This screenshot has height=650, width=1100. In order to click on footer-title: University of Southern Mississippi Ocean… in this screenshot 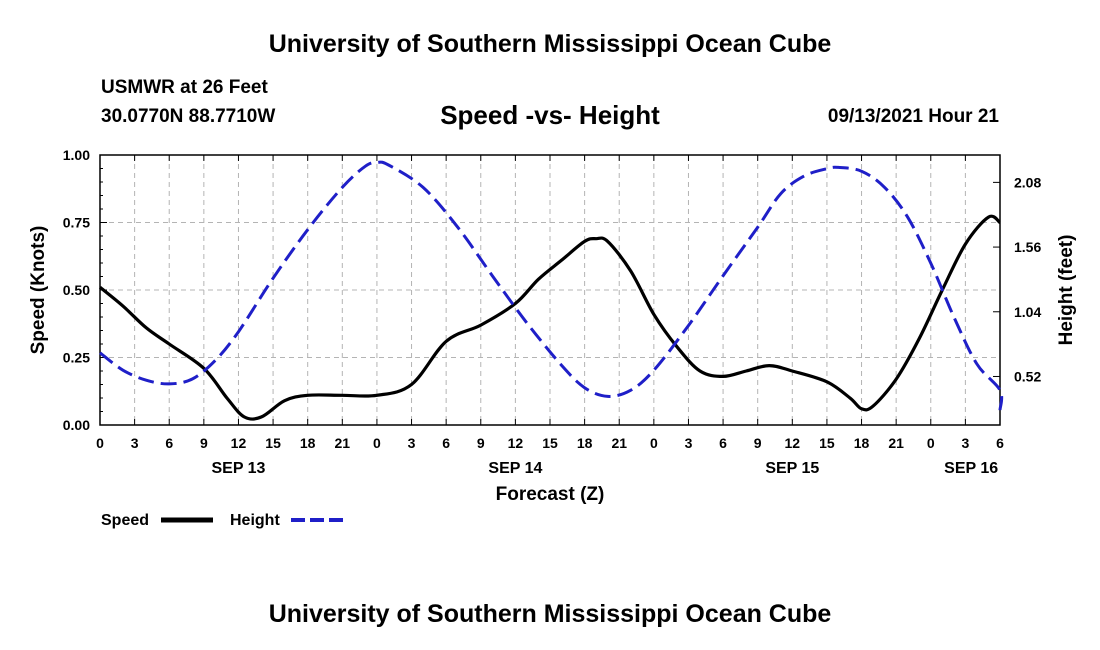, I will do `click(550, 614)`.